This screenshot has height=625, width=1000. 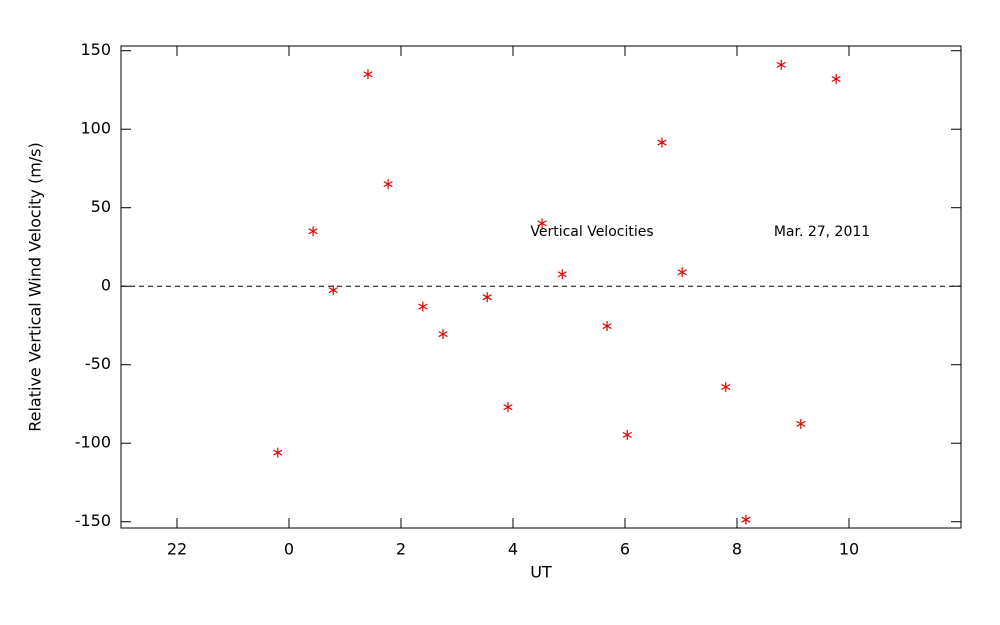 What do you see at coordinates (95, 49) in the screenshot?
I see `y-tick-label: 150` at bounding box center [95, 49].